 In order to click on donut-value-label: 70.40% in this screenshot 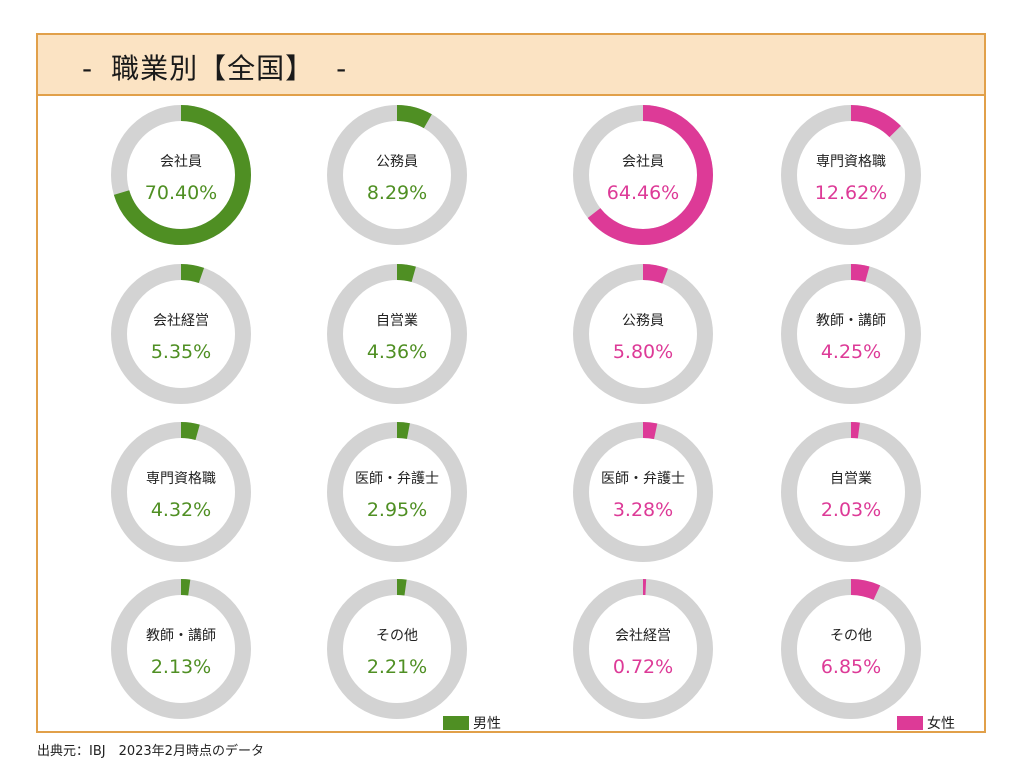, I will do `click(181, 193)`.